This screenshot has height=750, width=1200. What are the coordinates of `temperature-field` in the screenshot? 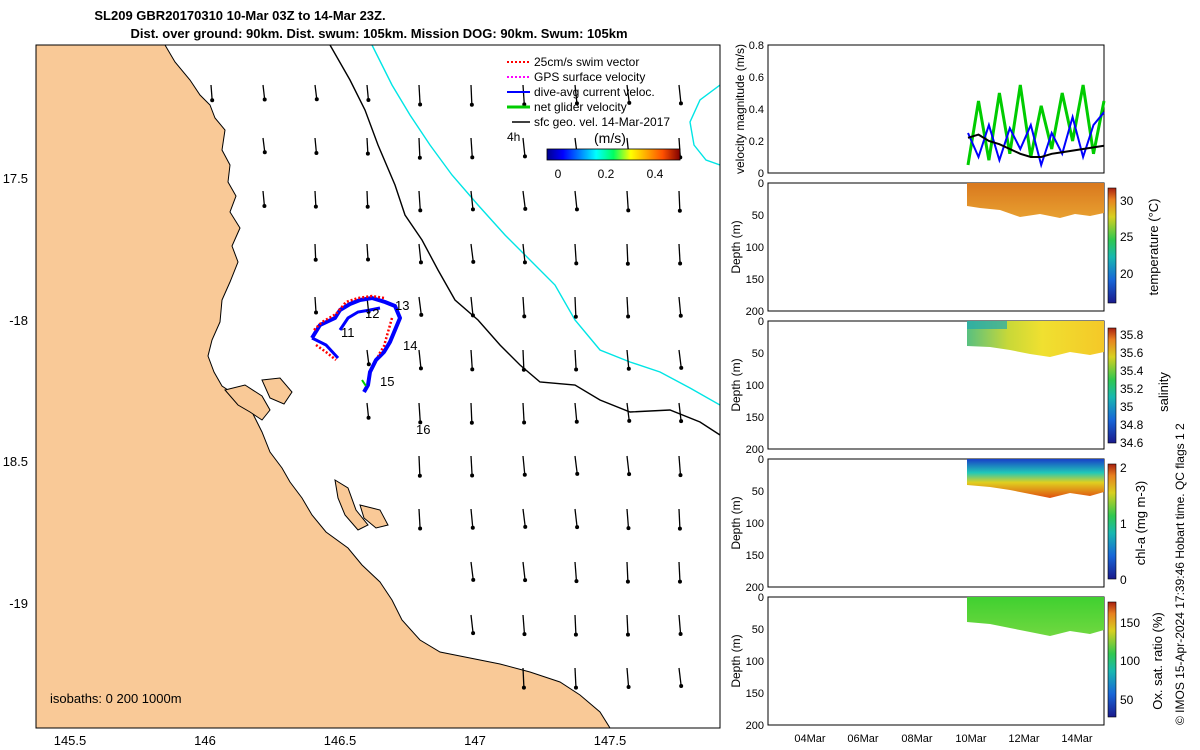 It's located at (1035, 200).